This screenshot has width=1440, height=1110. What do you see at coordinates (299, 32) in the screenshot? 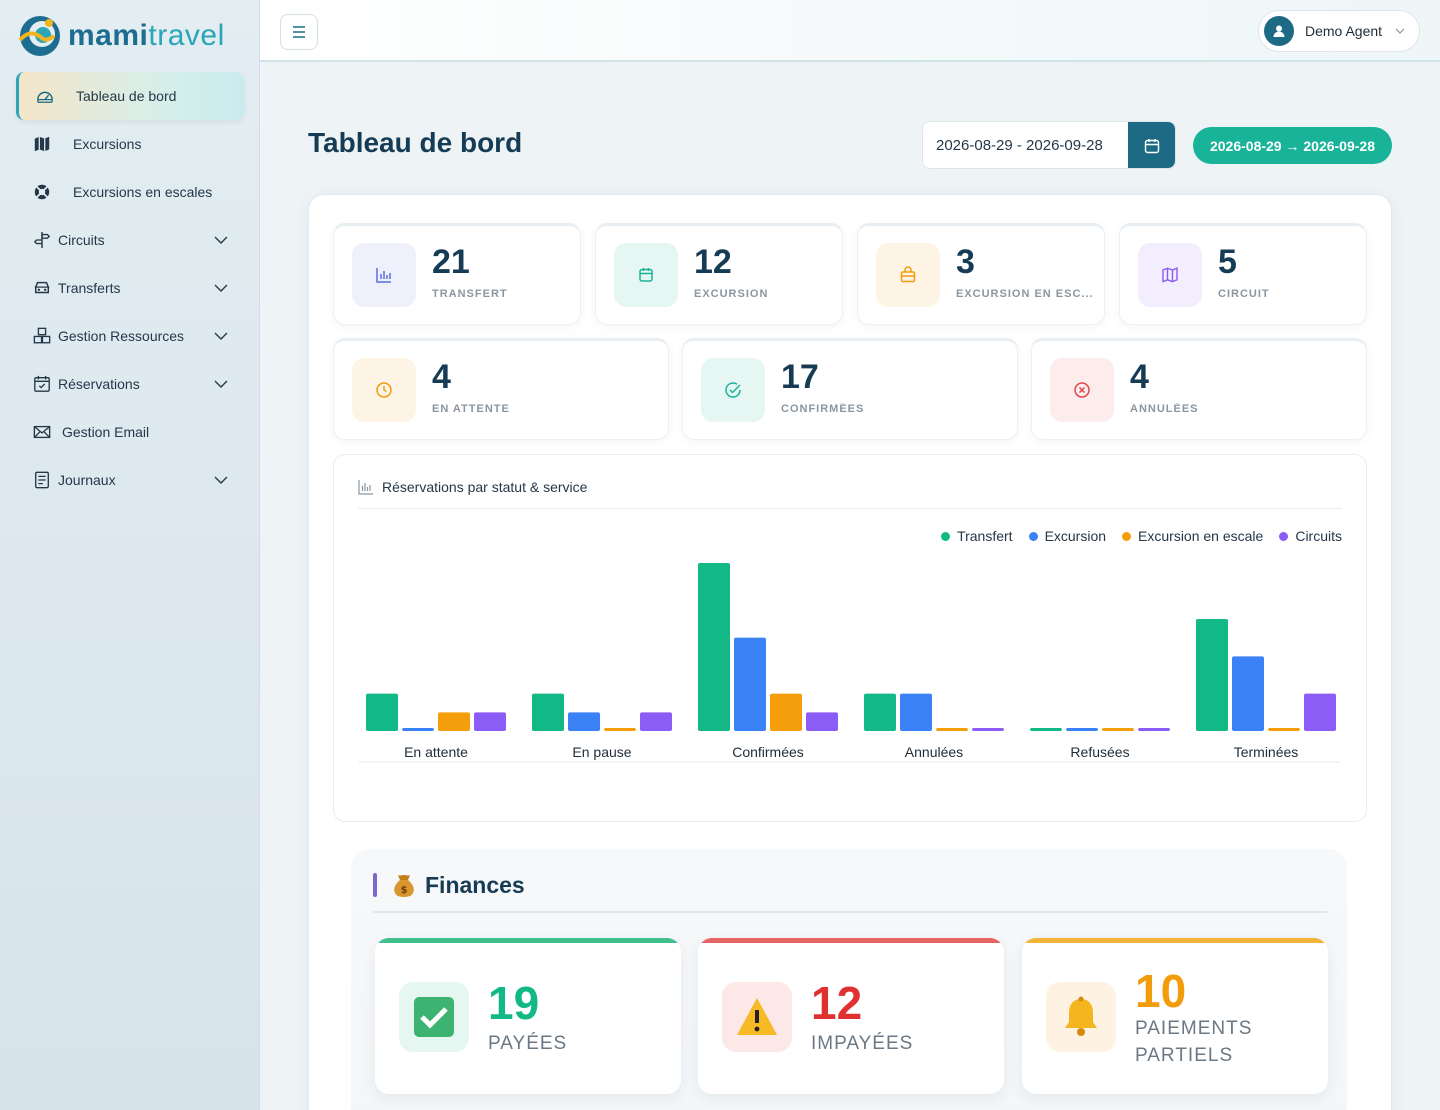
I see `menu-toggle-button` at bounding box center [299, 32].